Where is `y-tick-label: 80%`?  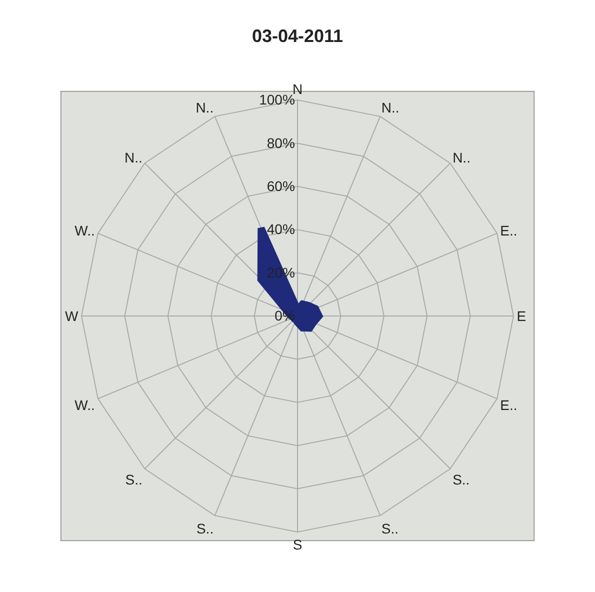 y-tick-label: 80% is located at coordinates (280, 142).